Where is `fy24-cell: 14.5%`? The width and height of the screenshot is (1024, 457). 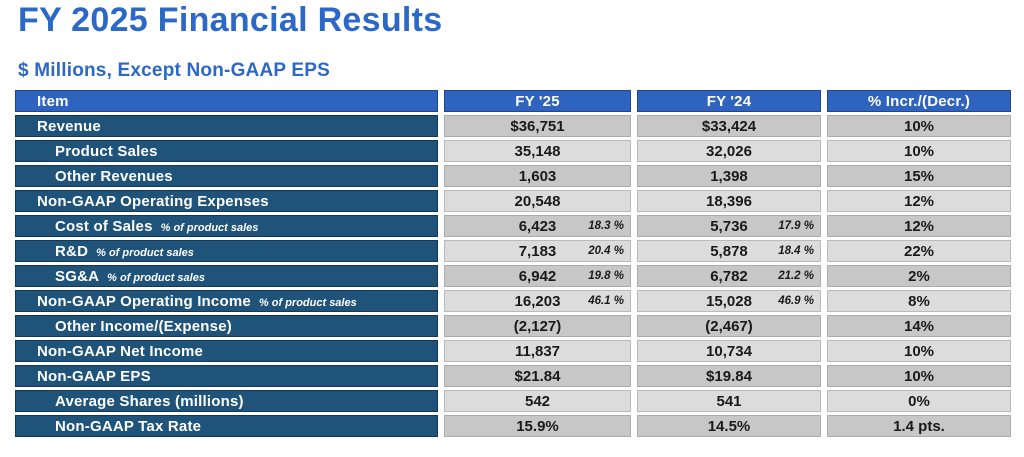 fy24-cell: 14.5% is located at coordinates (729, 426).